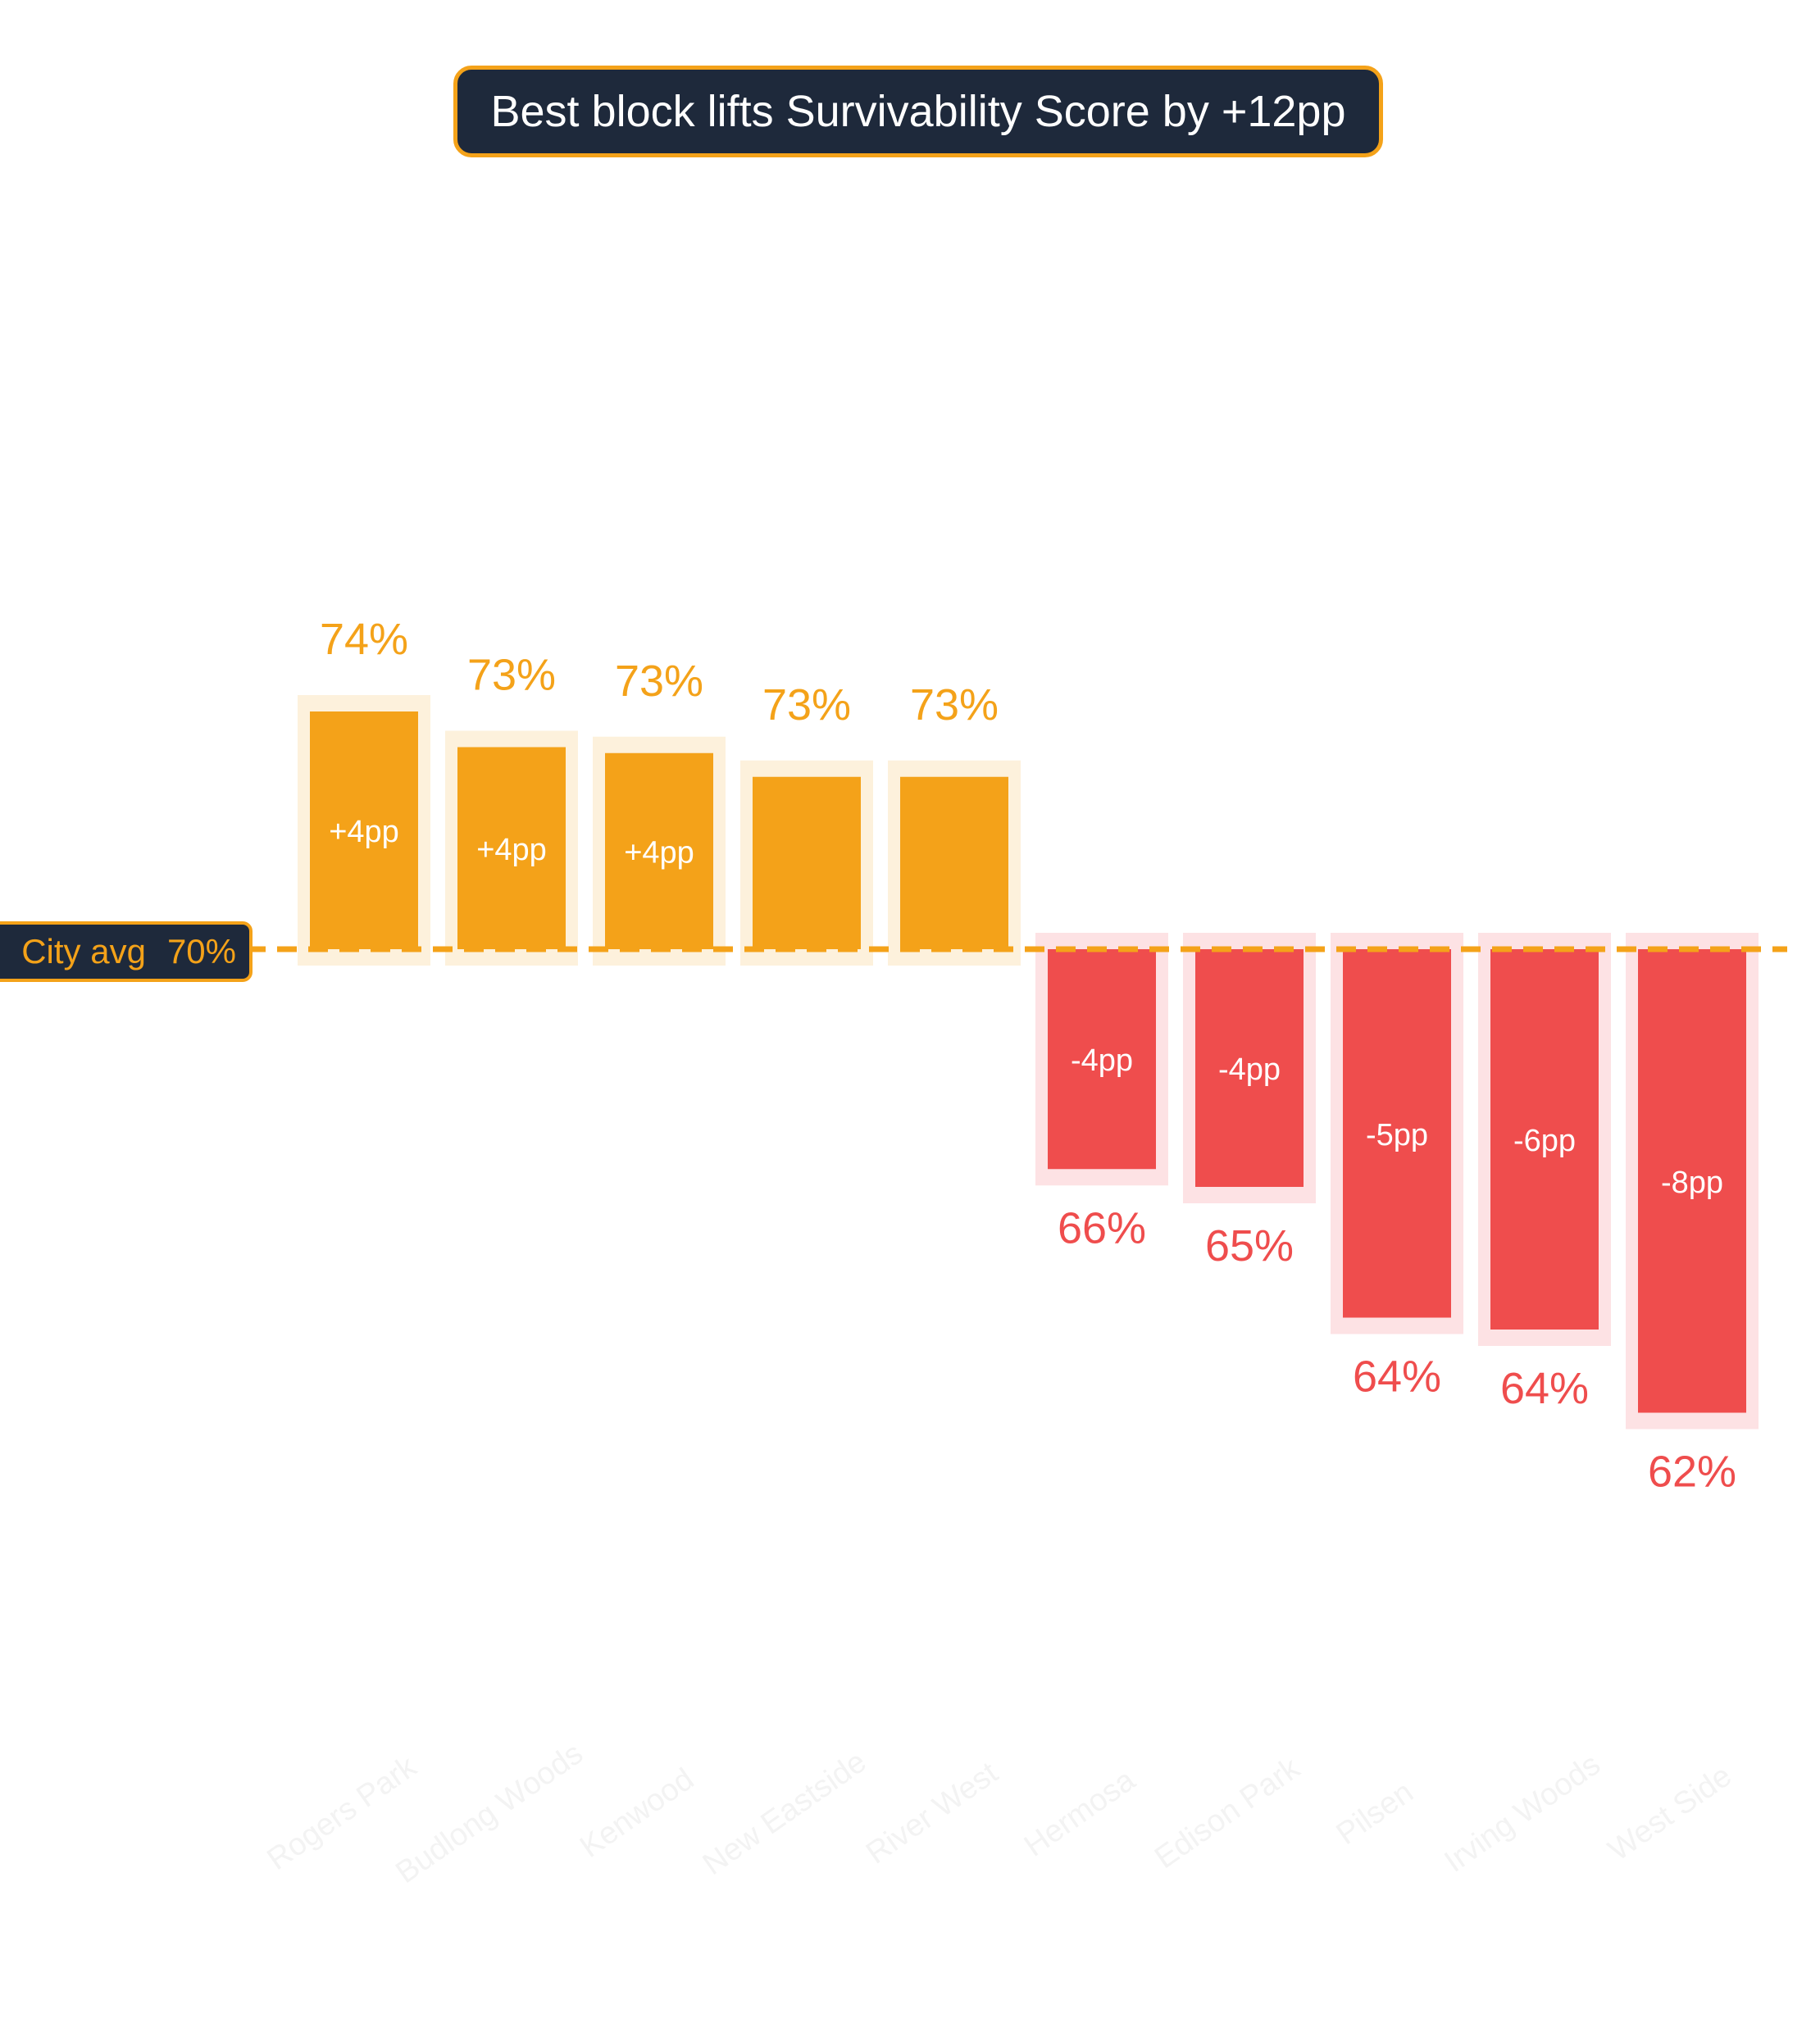 Image resolution: width=1820 pixels, height=2041 pixels. I want to click on category-label: Irving Woods, so click(1523, 1814).